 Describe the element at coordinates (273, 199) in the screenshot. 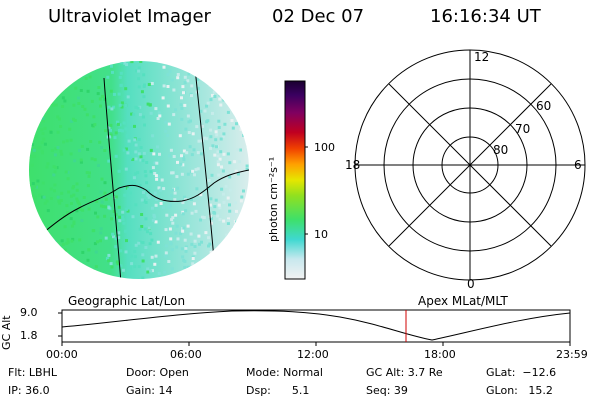

I see `colorbar-unit-label: photon cm⁻²s⁻¹` at that location.